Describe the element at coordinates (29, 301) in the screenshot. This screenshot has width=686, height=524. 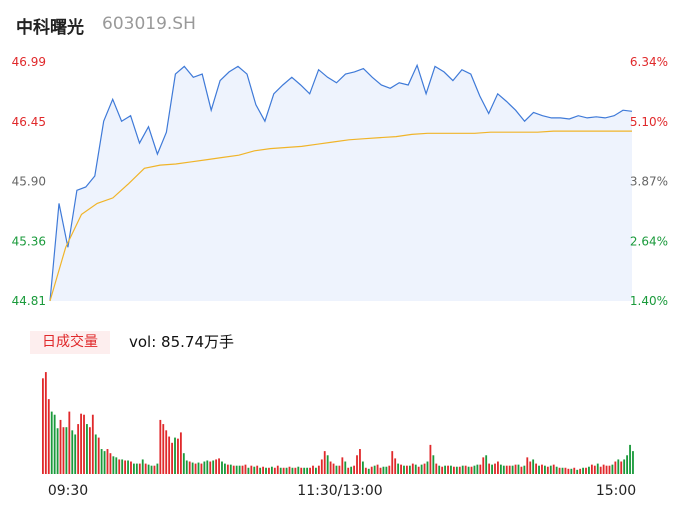
I see `y-left-tick: 44.81` at that location.